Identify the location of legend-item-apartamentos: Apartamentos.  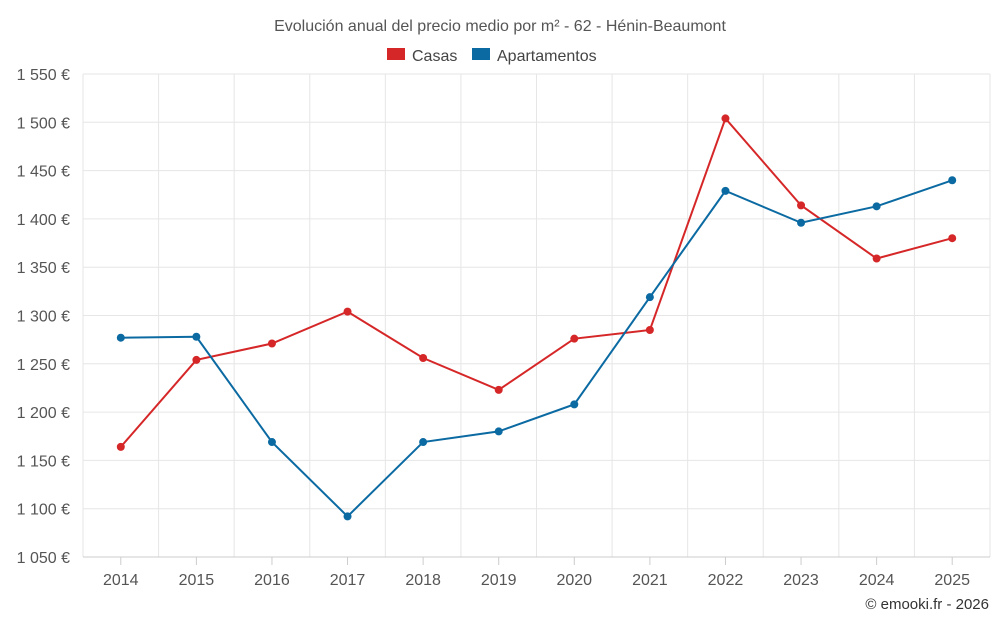
(534, 56).